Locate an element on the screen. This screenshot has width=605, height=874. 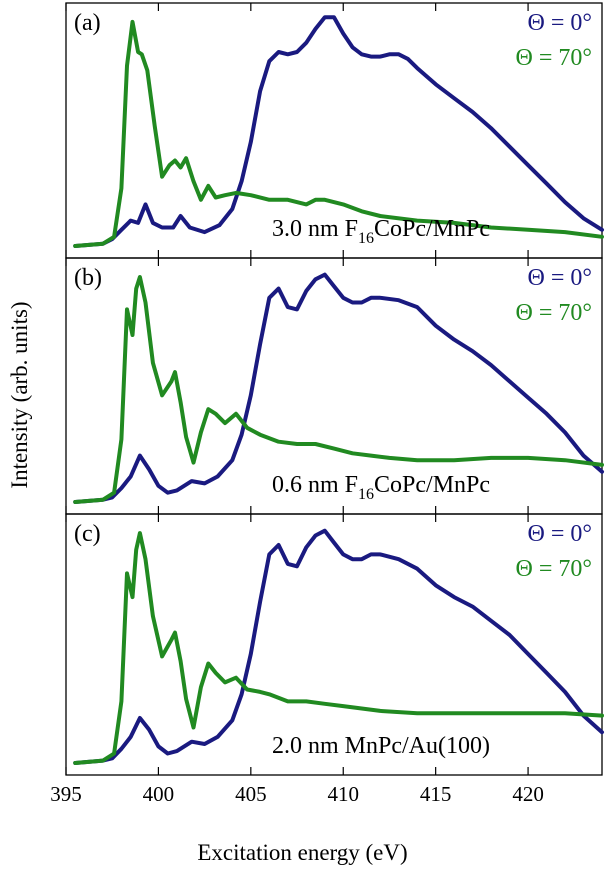
x-axis-title: Excitation energy (eV) is located at coordinates (302, 852).